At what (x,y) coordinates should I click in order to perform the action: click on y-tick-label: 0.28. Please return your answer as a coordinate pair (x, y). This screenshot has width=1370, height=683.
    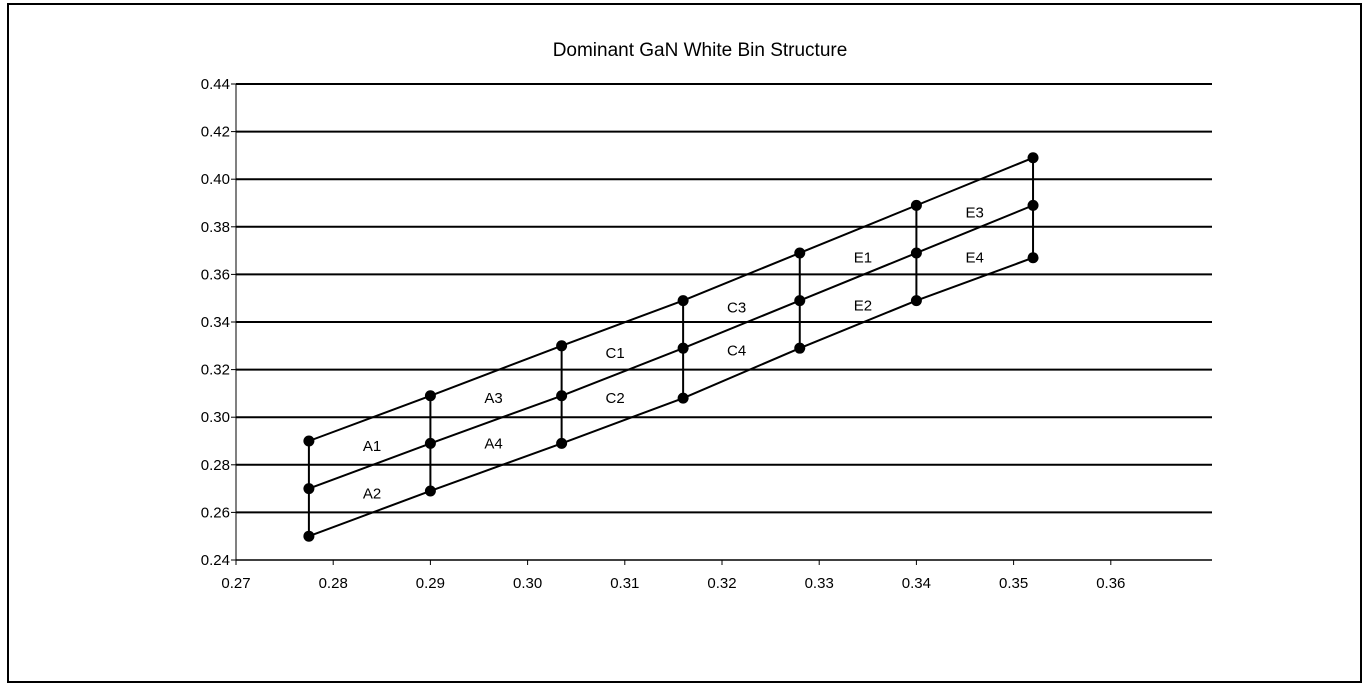
    Looking at the image, I should click on (215, 465).